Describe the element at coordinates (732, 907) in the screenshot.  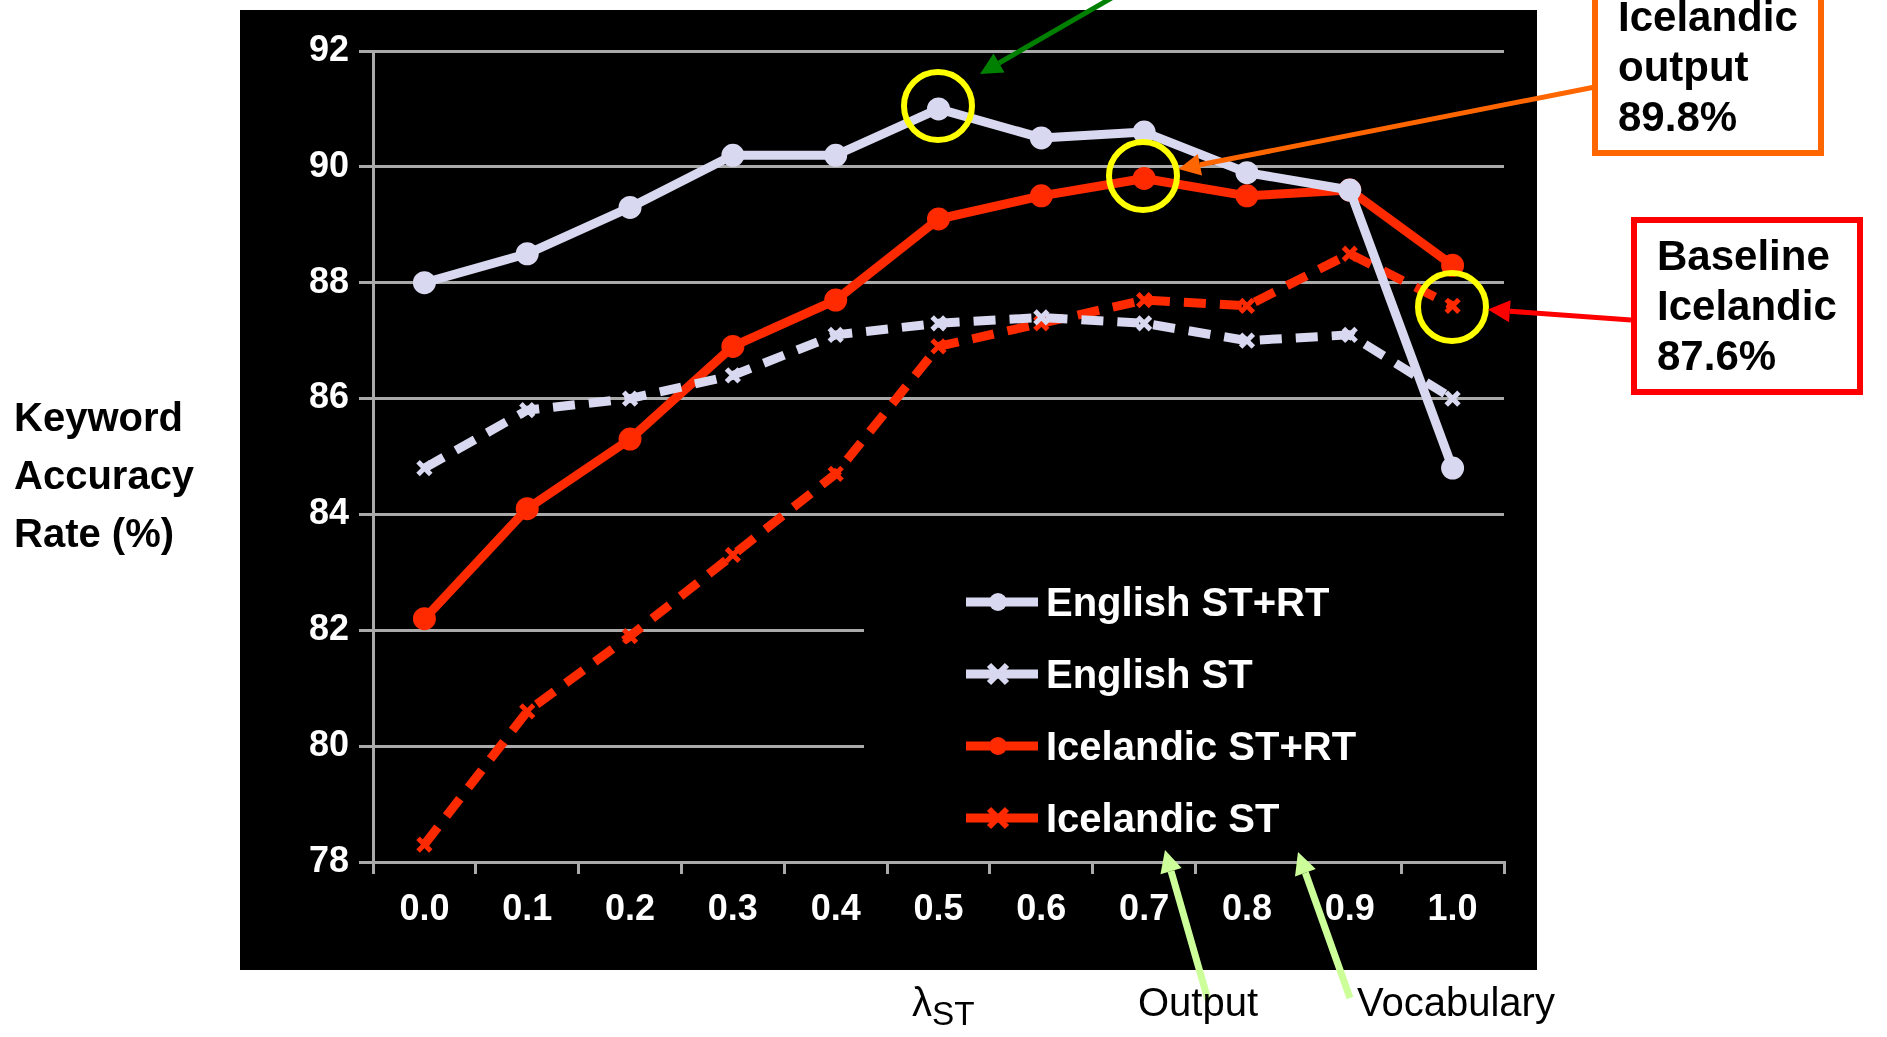
I see `x-tick-label: 0.3` at that location.